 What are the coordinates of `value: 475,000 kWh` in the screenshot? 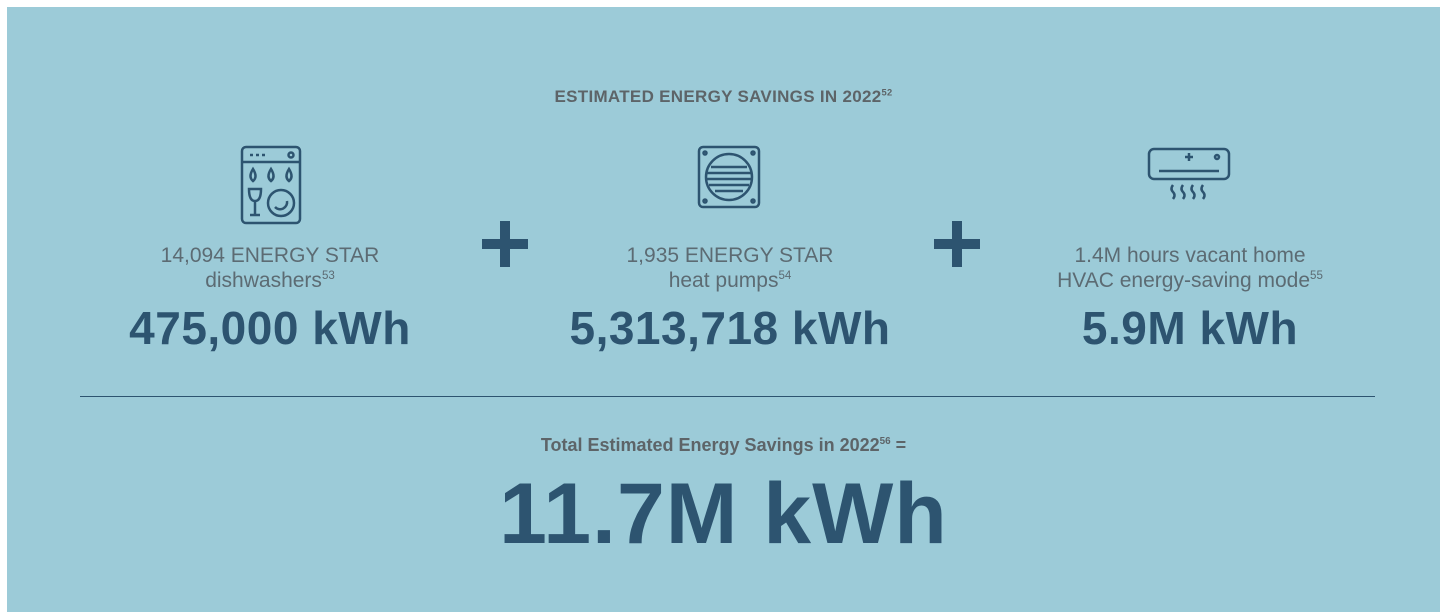 It's located at (270, 328).